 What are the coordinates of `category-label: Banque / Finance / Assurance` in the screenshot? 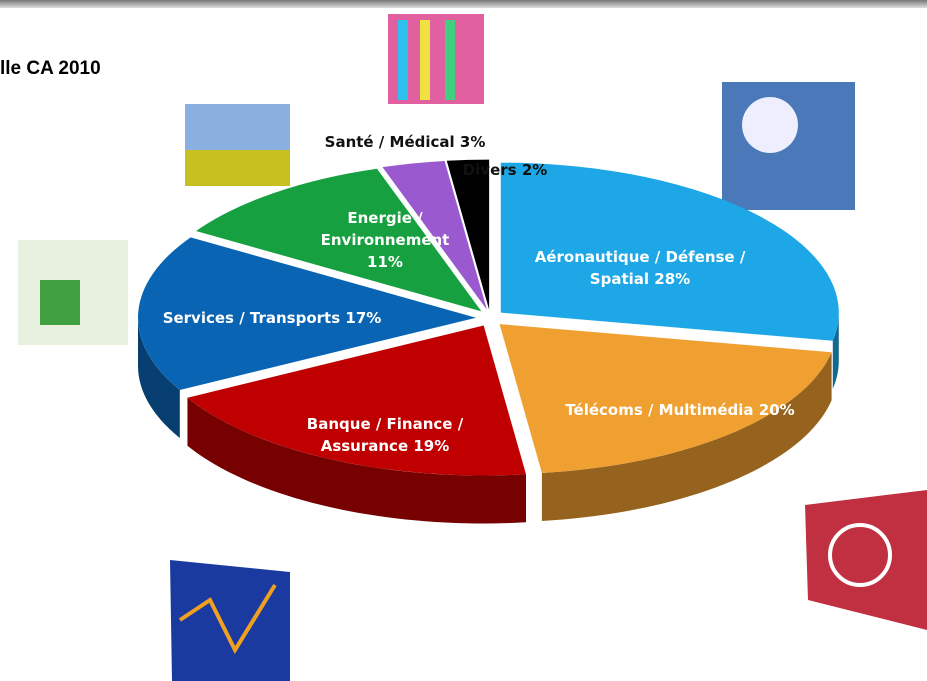 It's located at (385, 435).